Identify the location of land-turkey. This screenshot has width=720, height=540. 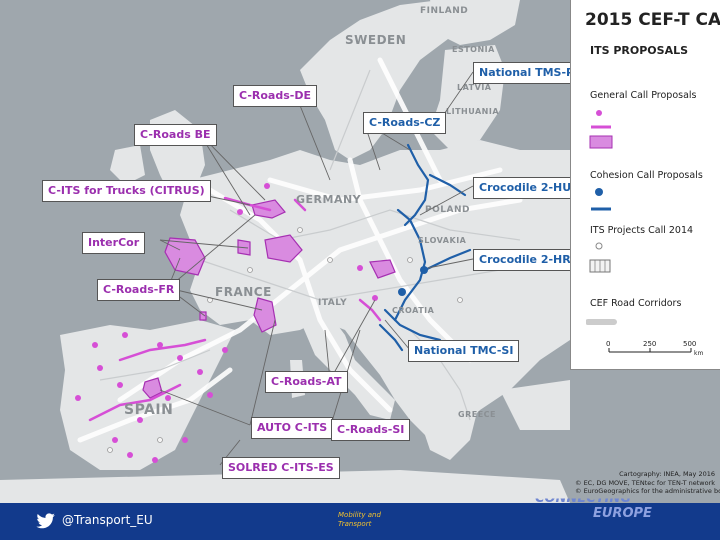
(535, 405).